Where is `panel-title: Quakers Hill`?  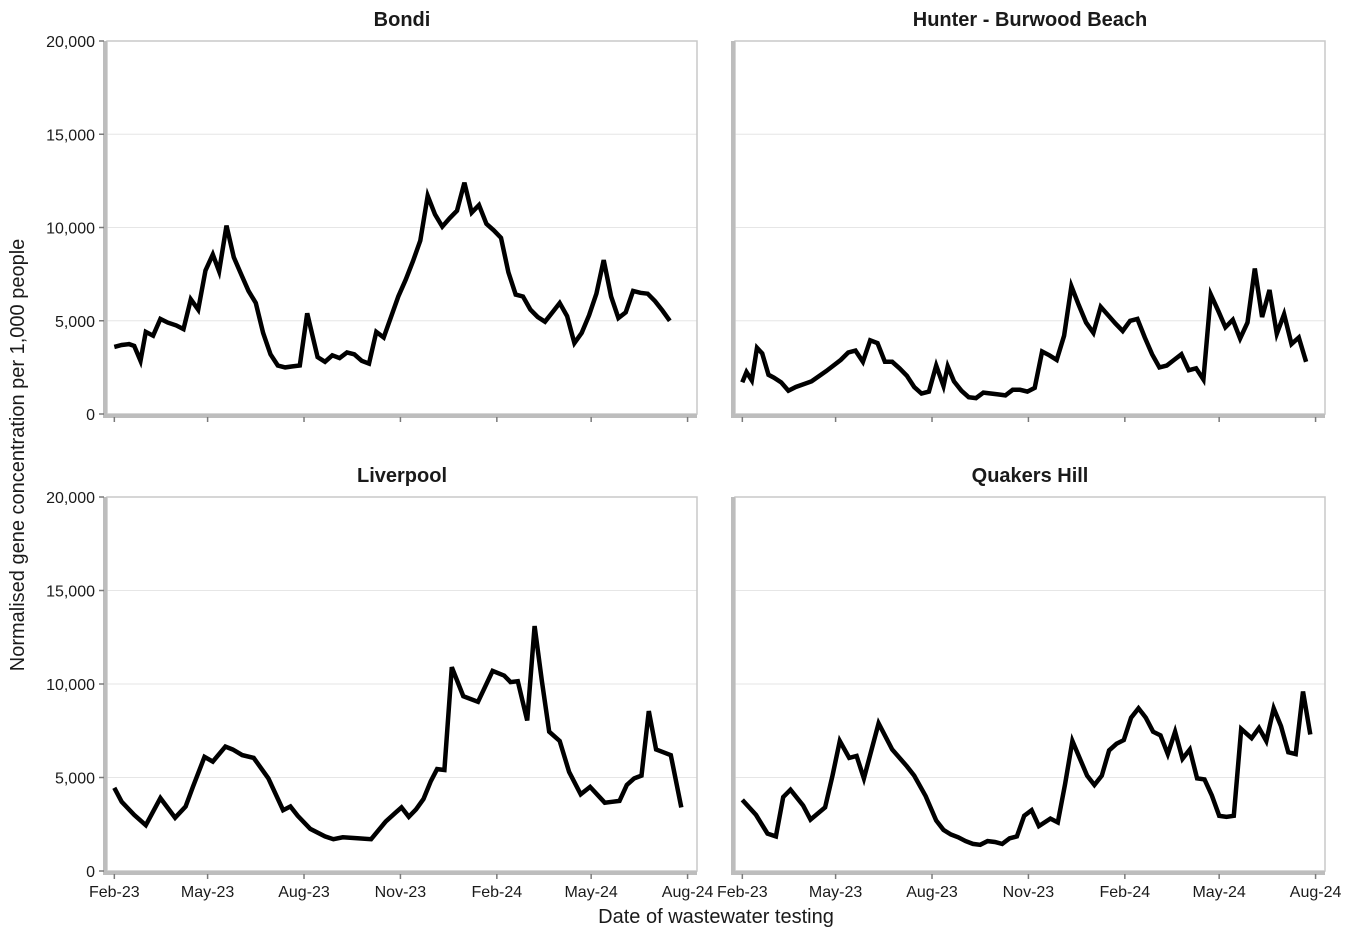 panel-title: Quakers Hill is located at coordinates (1030, 476).